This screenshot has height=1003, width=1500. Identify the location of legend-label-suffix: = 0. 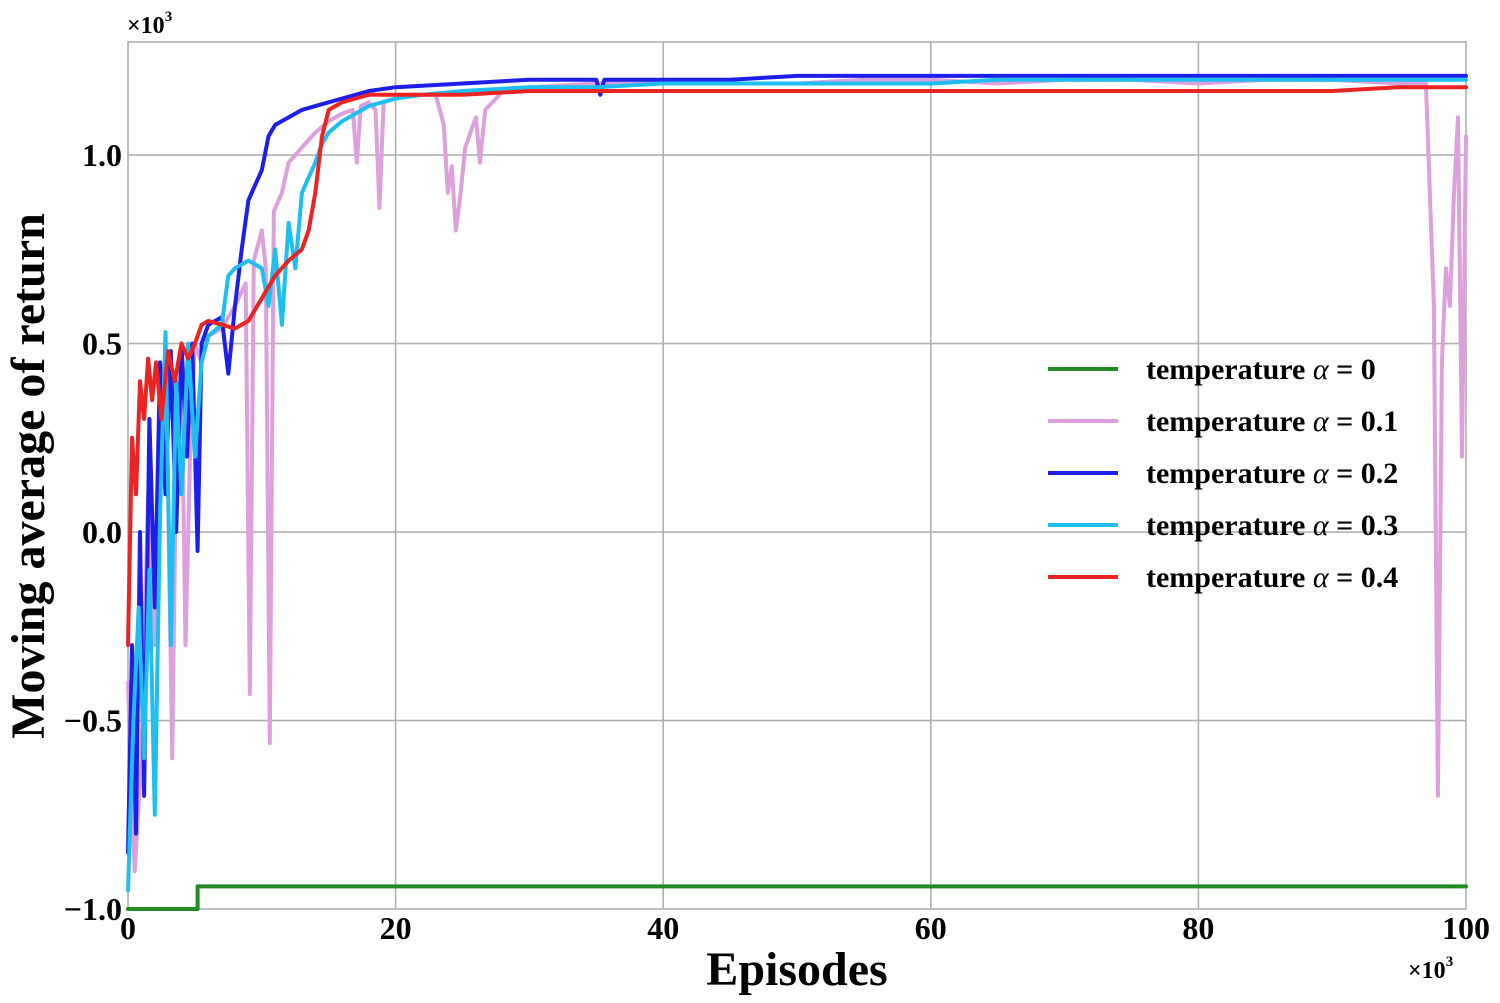
(1352, 369).